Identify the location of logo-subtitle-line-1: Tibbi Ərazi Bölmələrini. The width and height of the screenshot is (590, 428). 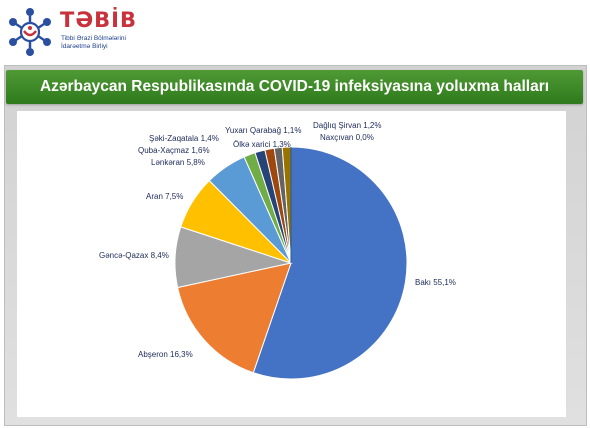
(93, 38).